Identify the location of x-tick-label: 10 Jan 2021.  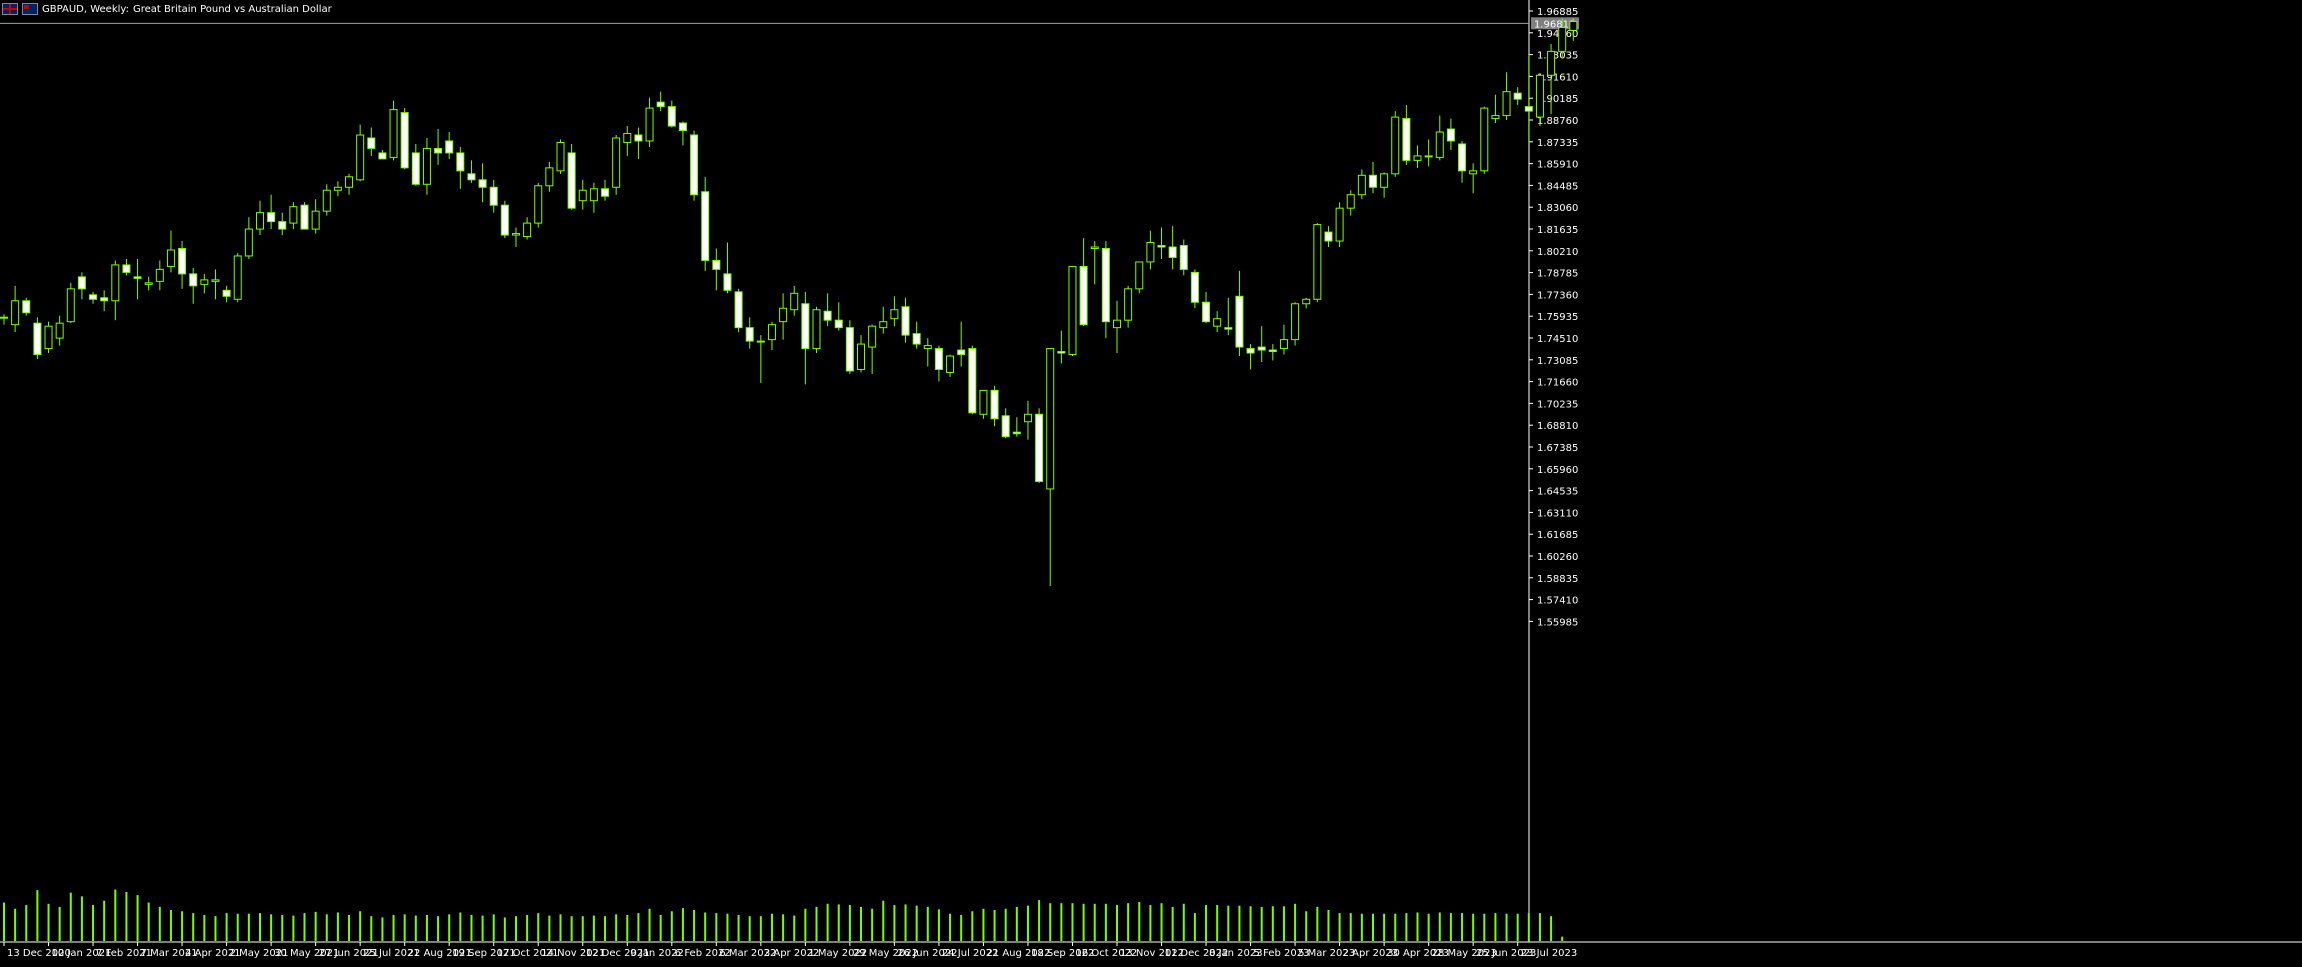
(82, 953).